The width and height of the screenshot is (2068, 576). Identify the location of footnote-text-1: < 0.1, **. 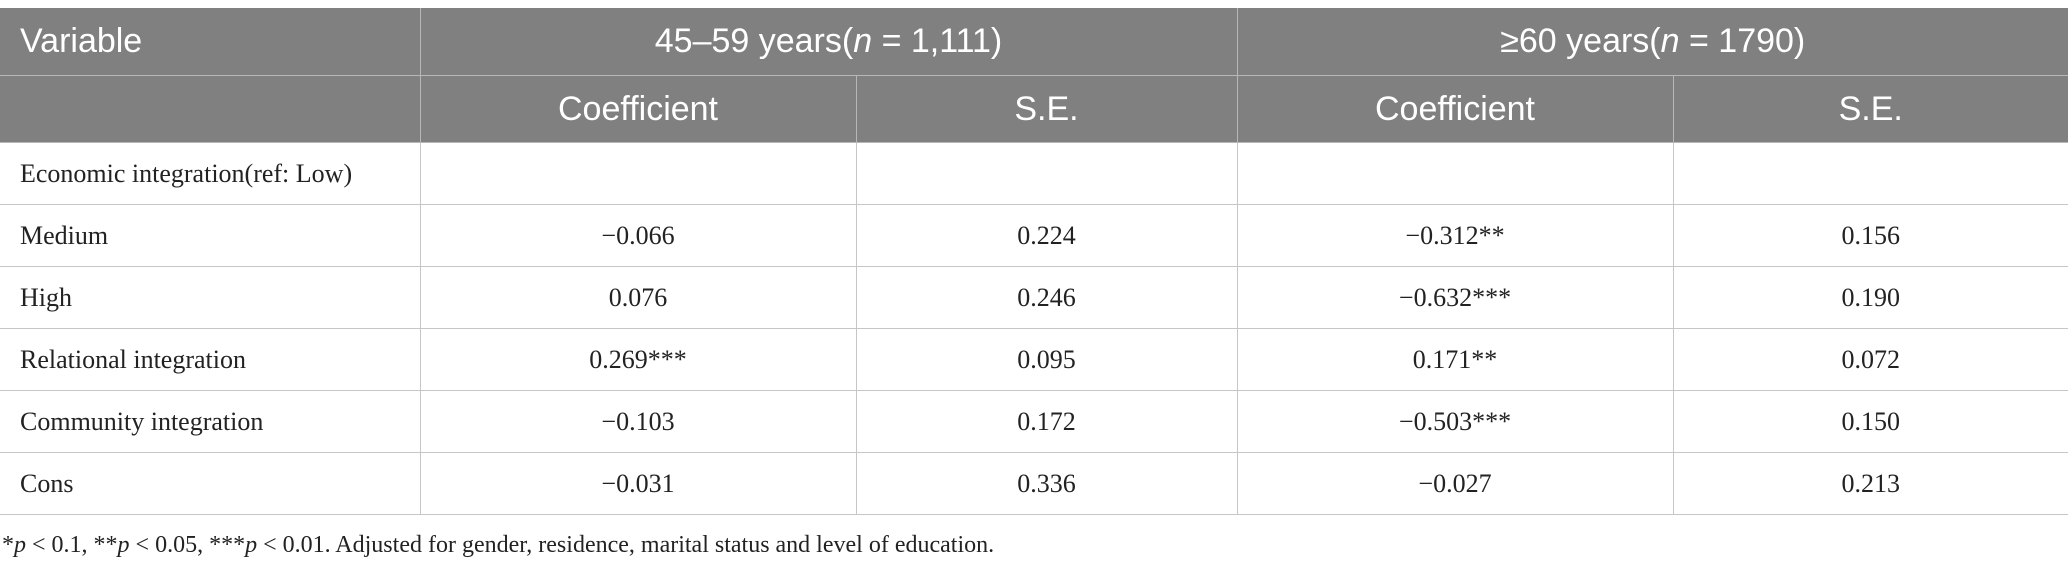
(72, 545).